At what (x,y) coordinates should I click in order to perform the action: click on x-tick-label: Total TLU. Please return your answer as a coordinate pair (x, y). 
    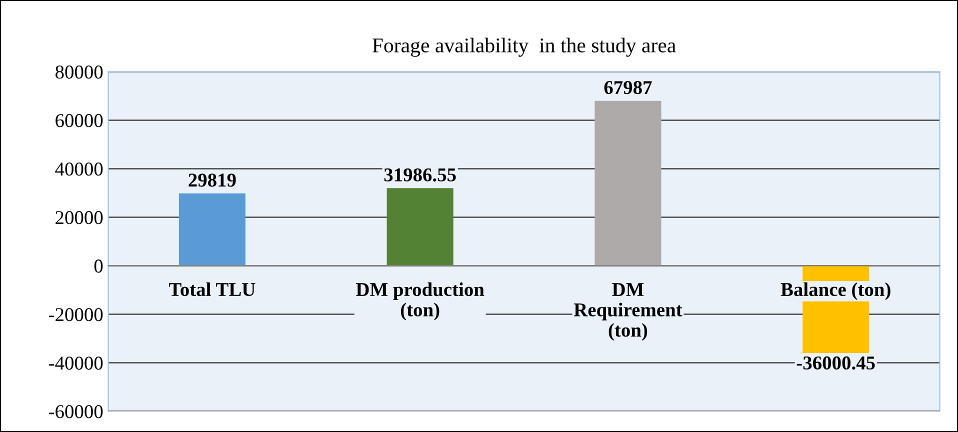
    Looking at the image, I should click on (212, 289).